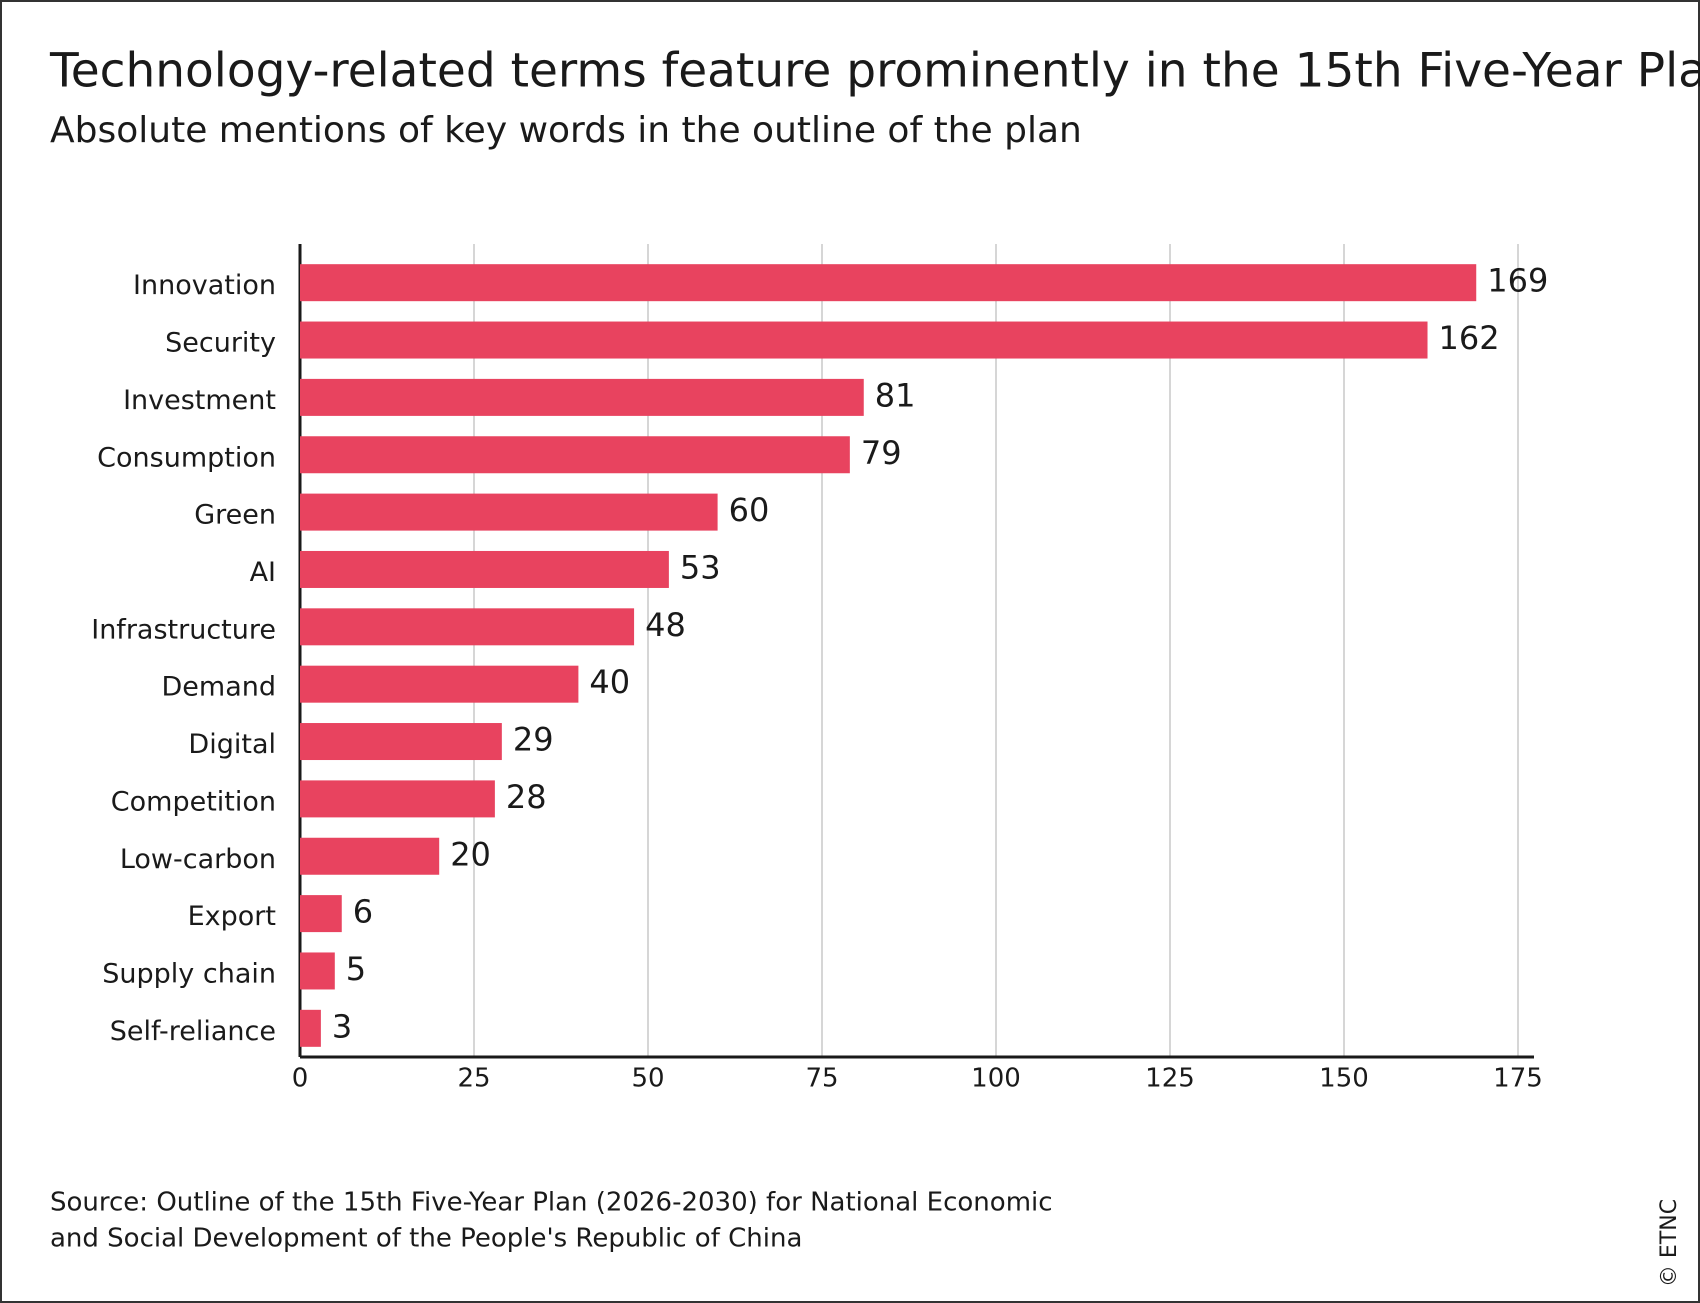  Describe the element at coordinates (220, 343) in the screenshot. I see `y-tick-label: Security` at that location.